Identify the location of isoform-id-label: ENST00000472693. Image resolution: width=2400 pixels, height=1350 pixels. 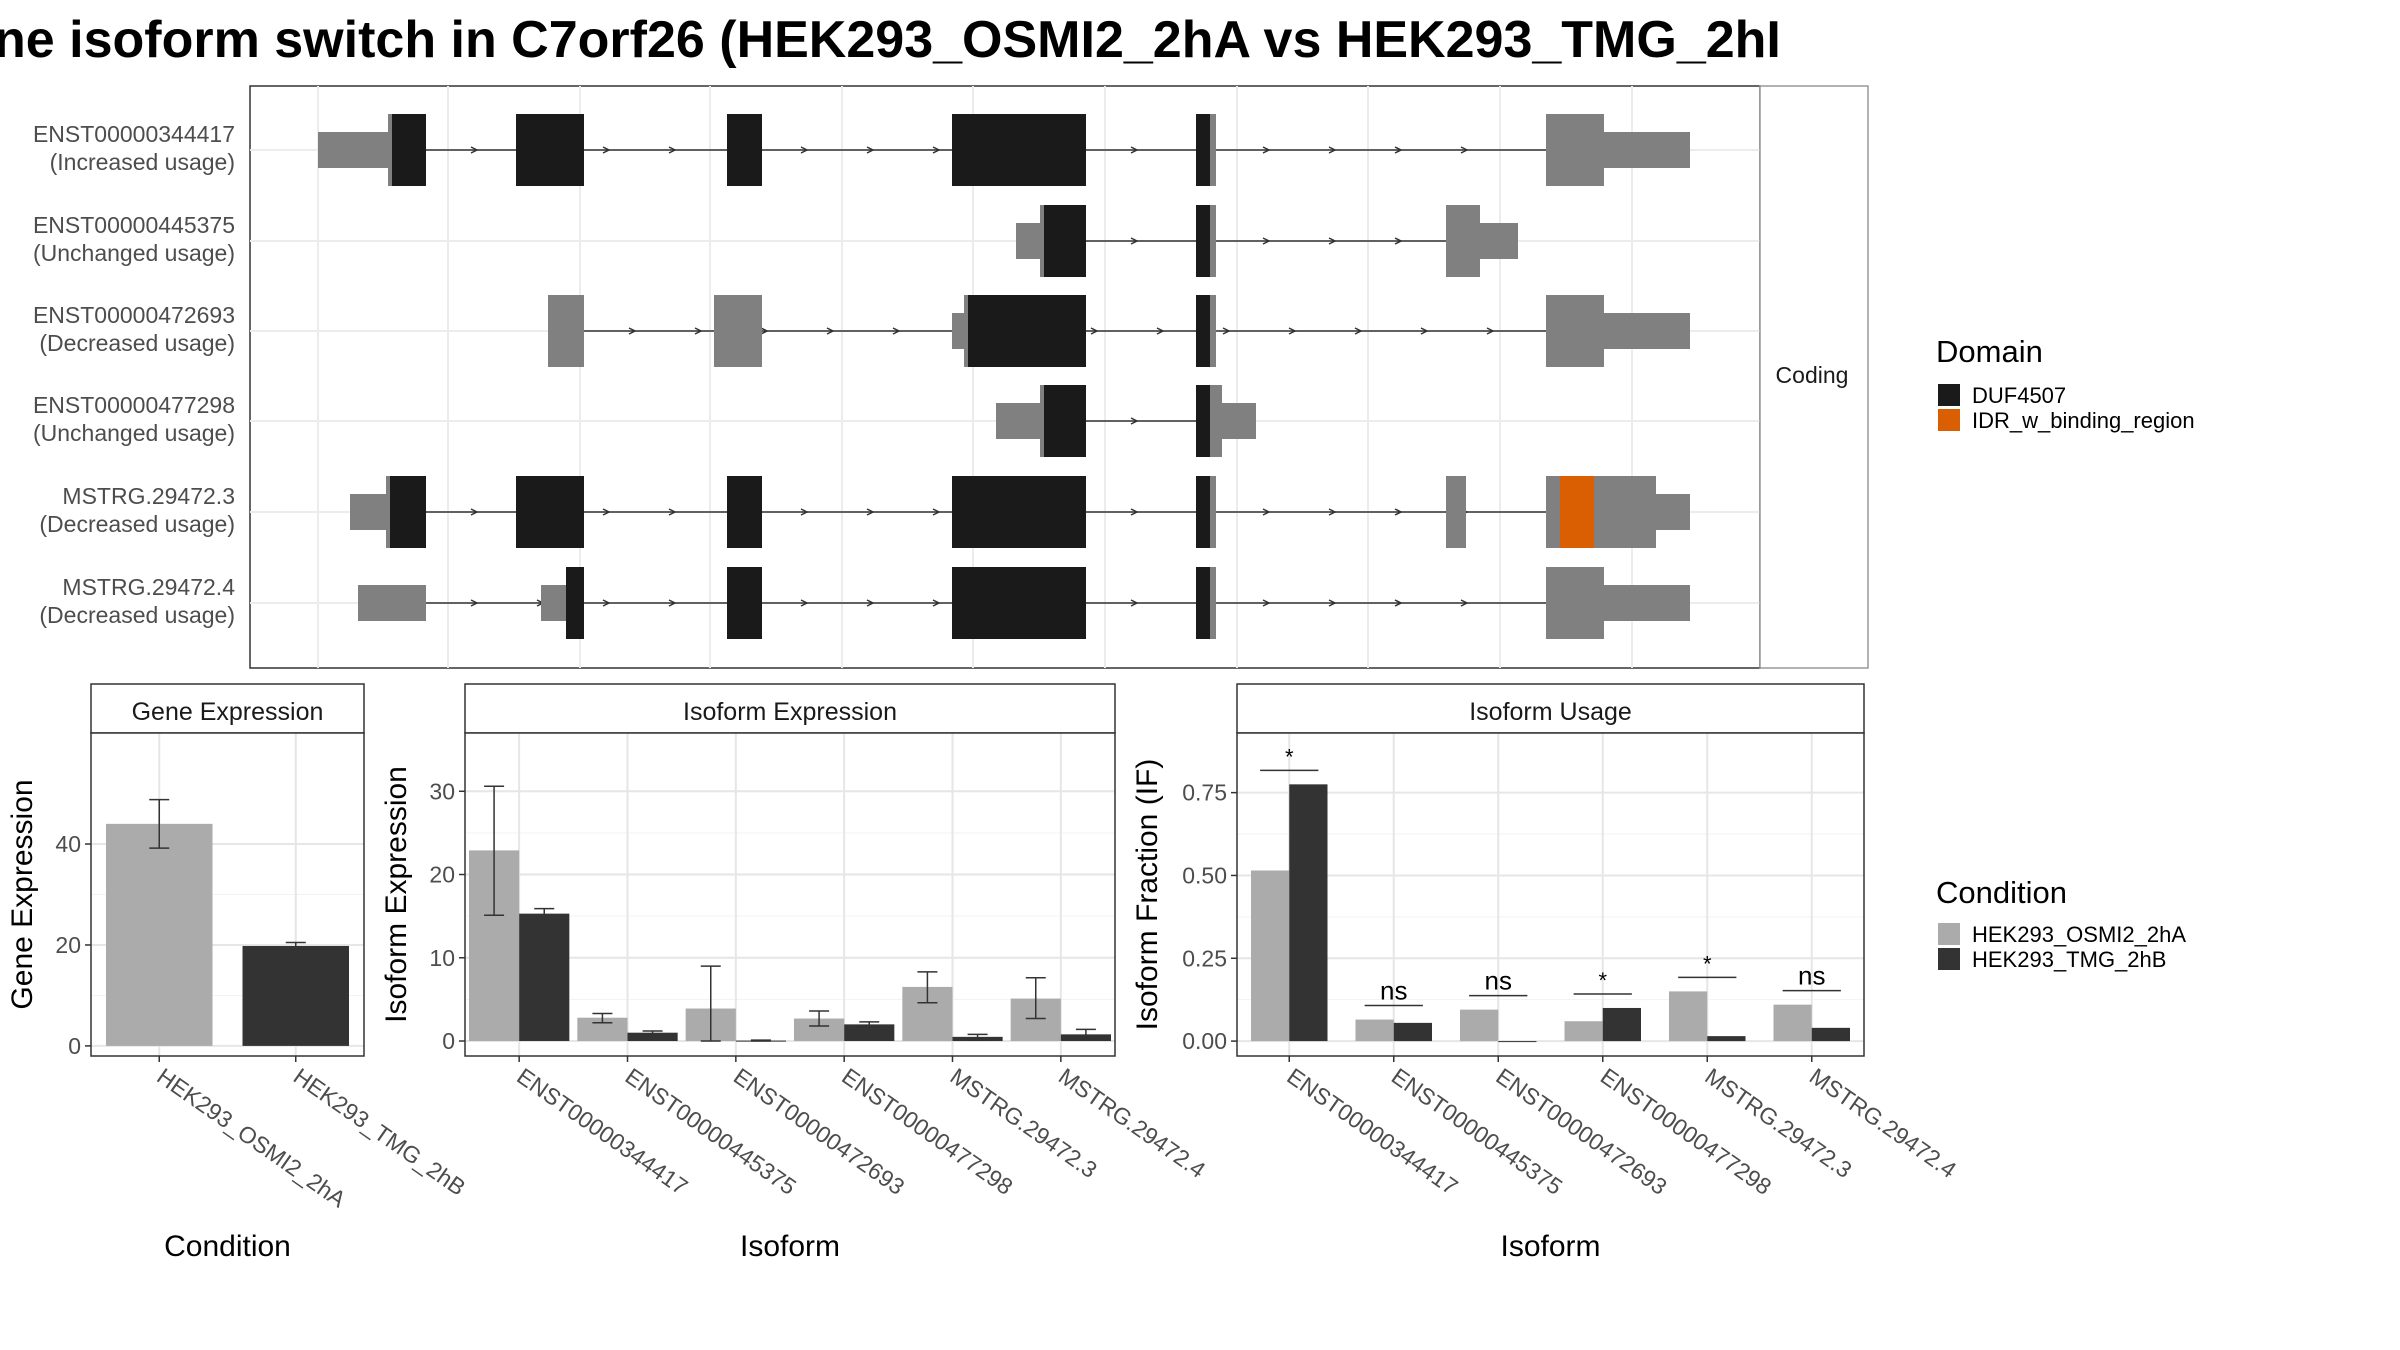
(134, 315).